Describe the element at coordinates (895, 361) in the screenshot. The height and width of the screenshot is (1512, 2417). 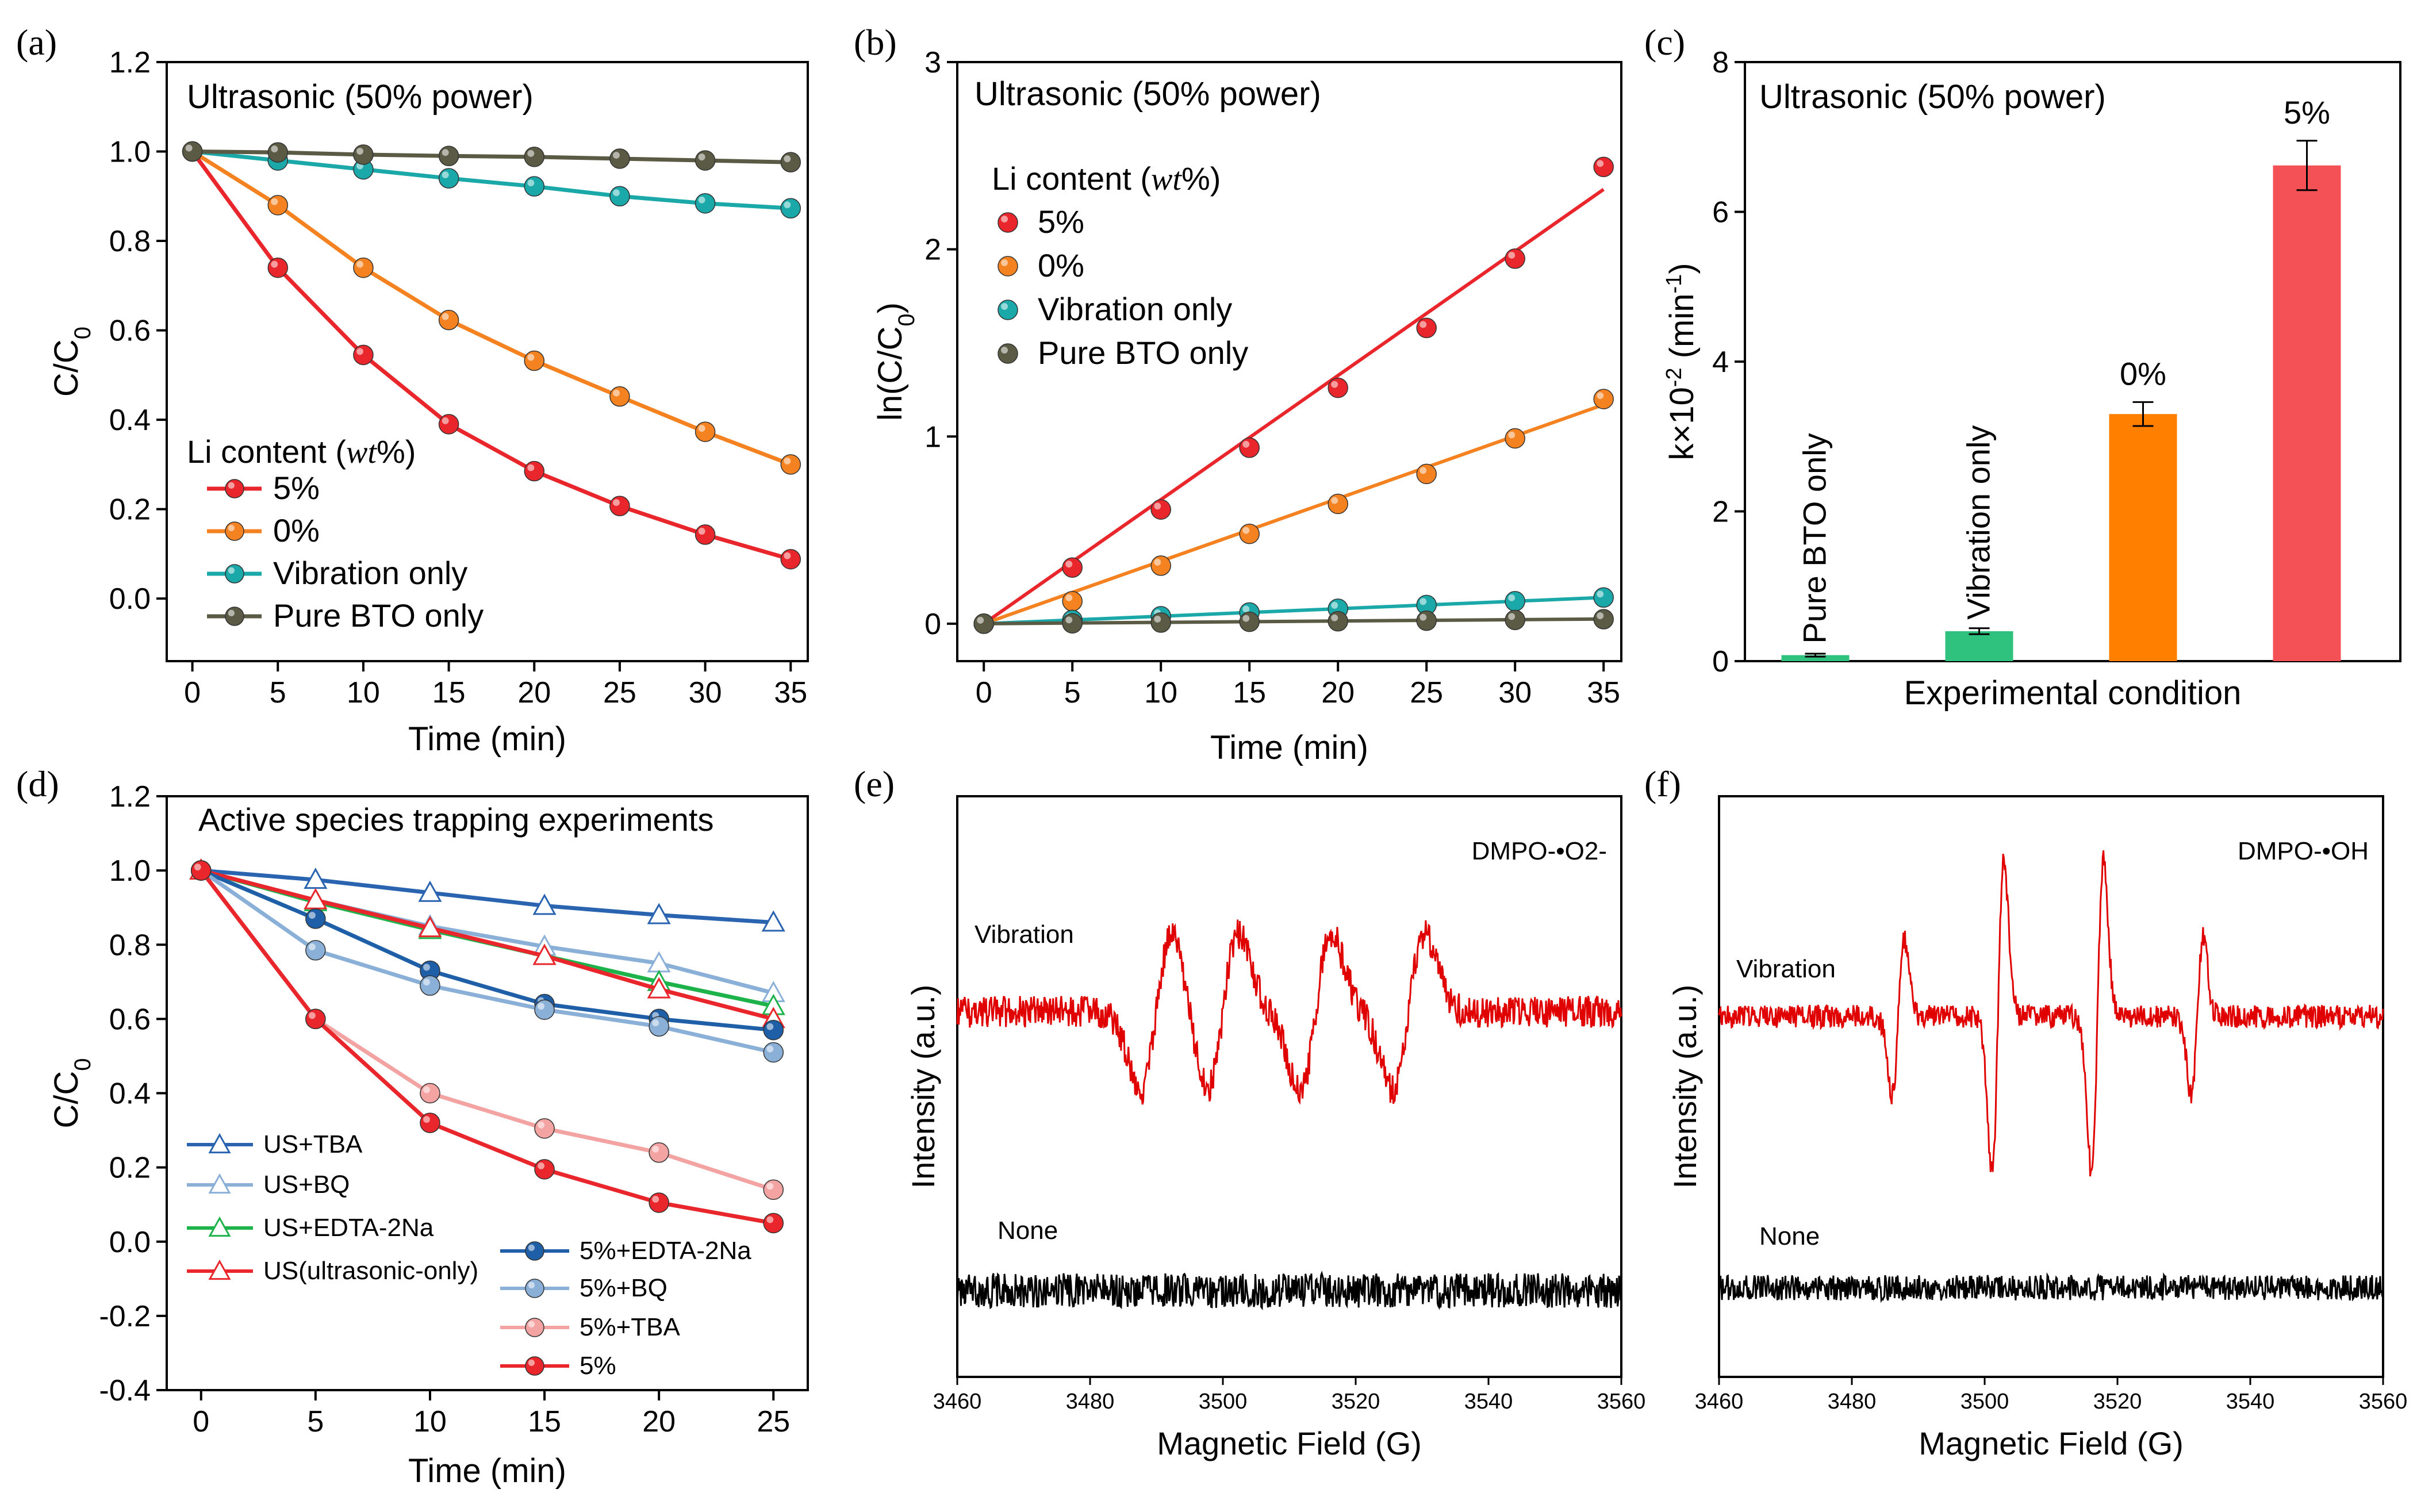
I see `panel-b-ylabel: ln(C/C0)` at that location.